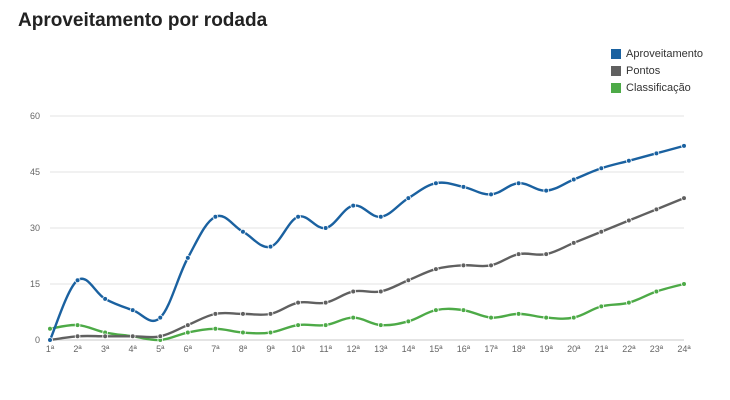 Image resolution: width=730 pixels, height=400 pixels. I want to click on x-tick-label-17: 17ª, so click(491, 349).